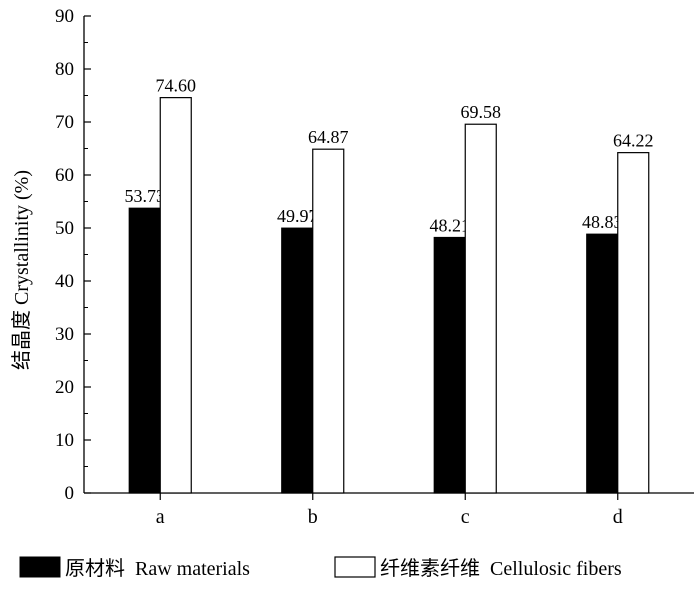 Image resolution: width=700 pixels, height=589 pixels. What do you see at coordinates (602, 222) in the screenshot?
I see `bar-data-label: 48.83` at bounding box center [602, 222].